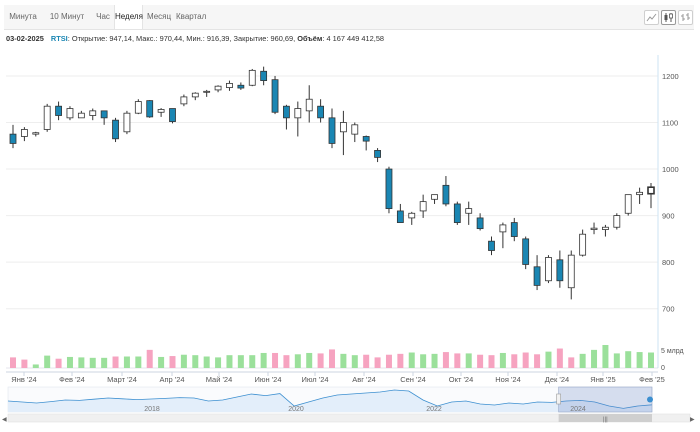  What do you see at coordinates (159, 16) in the screenshot?
I see `tab-6: Месяц` at bounding box center [159, 16].